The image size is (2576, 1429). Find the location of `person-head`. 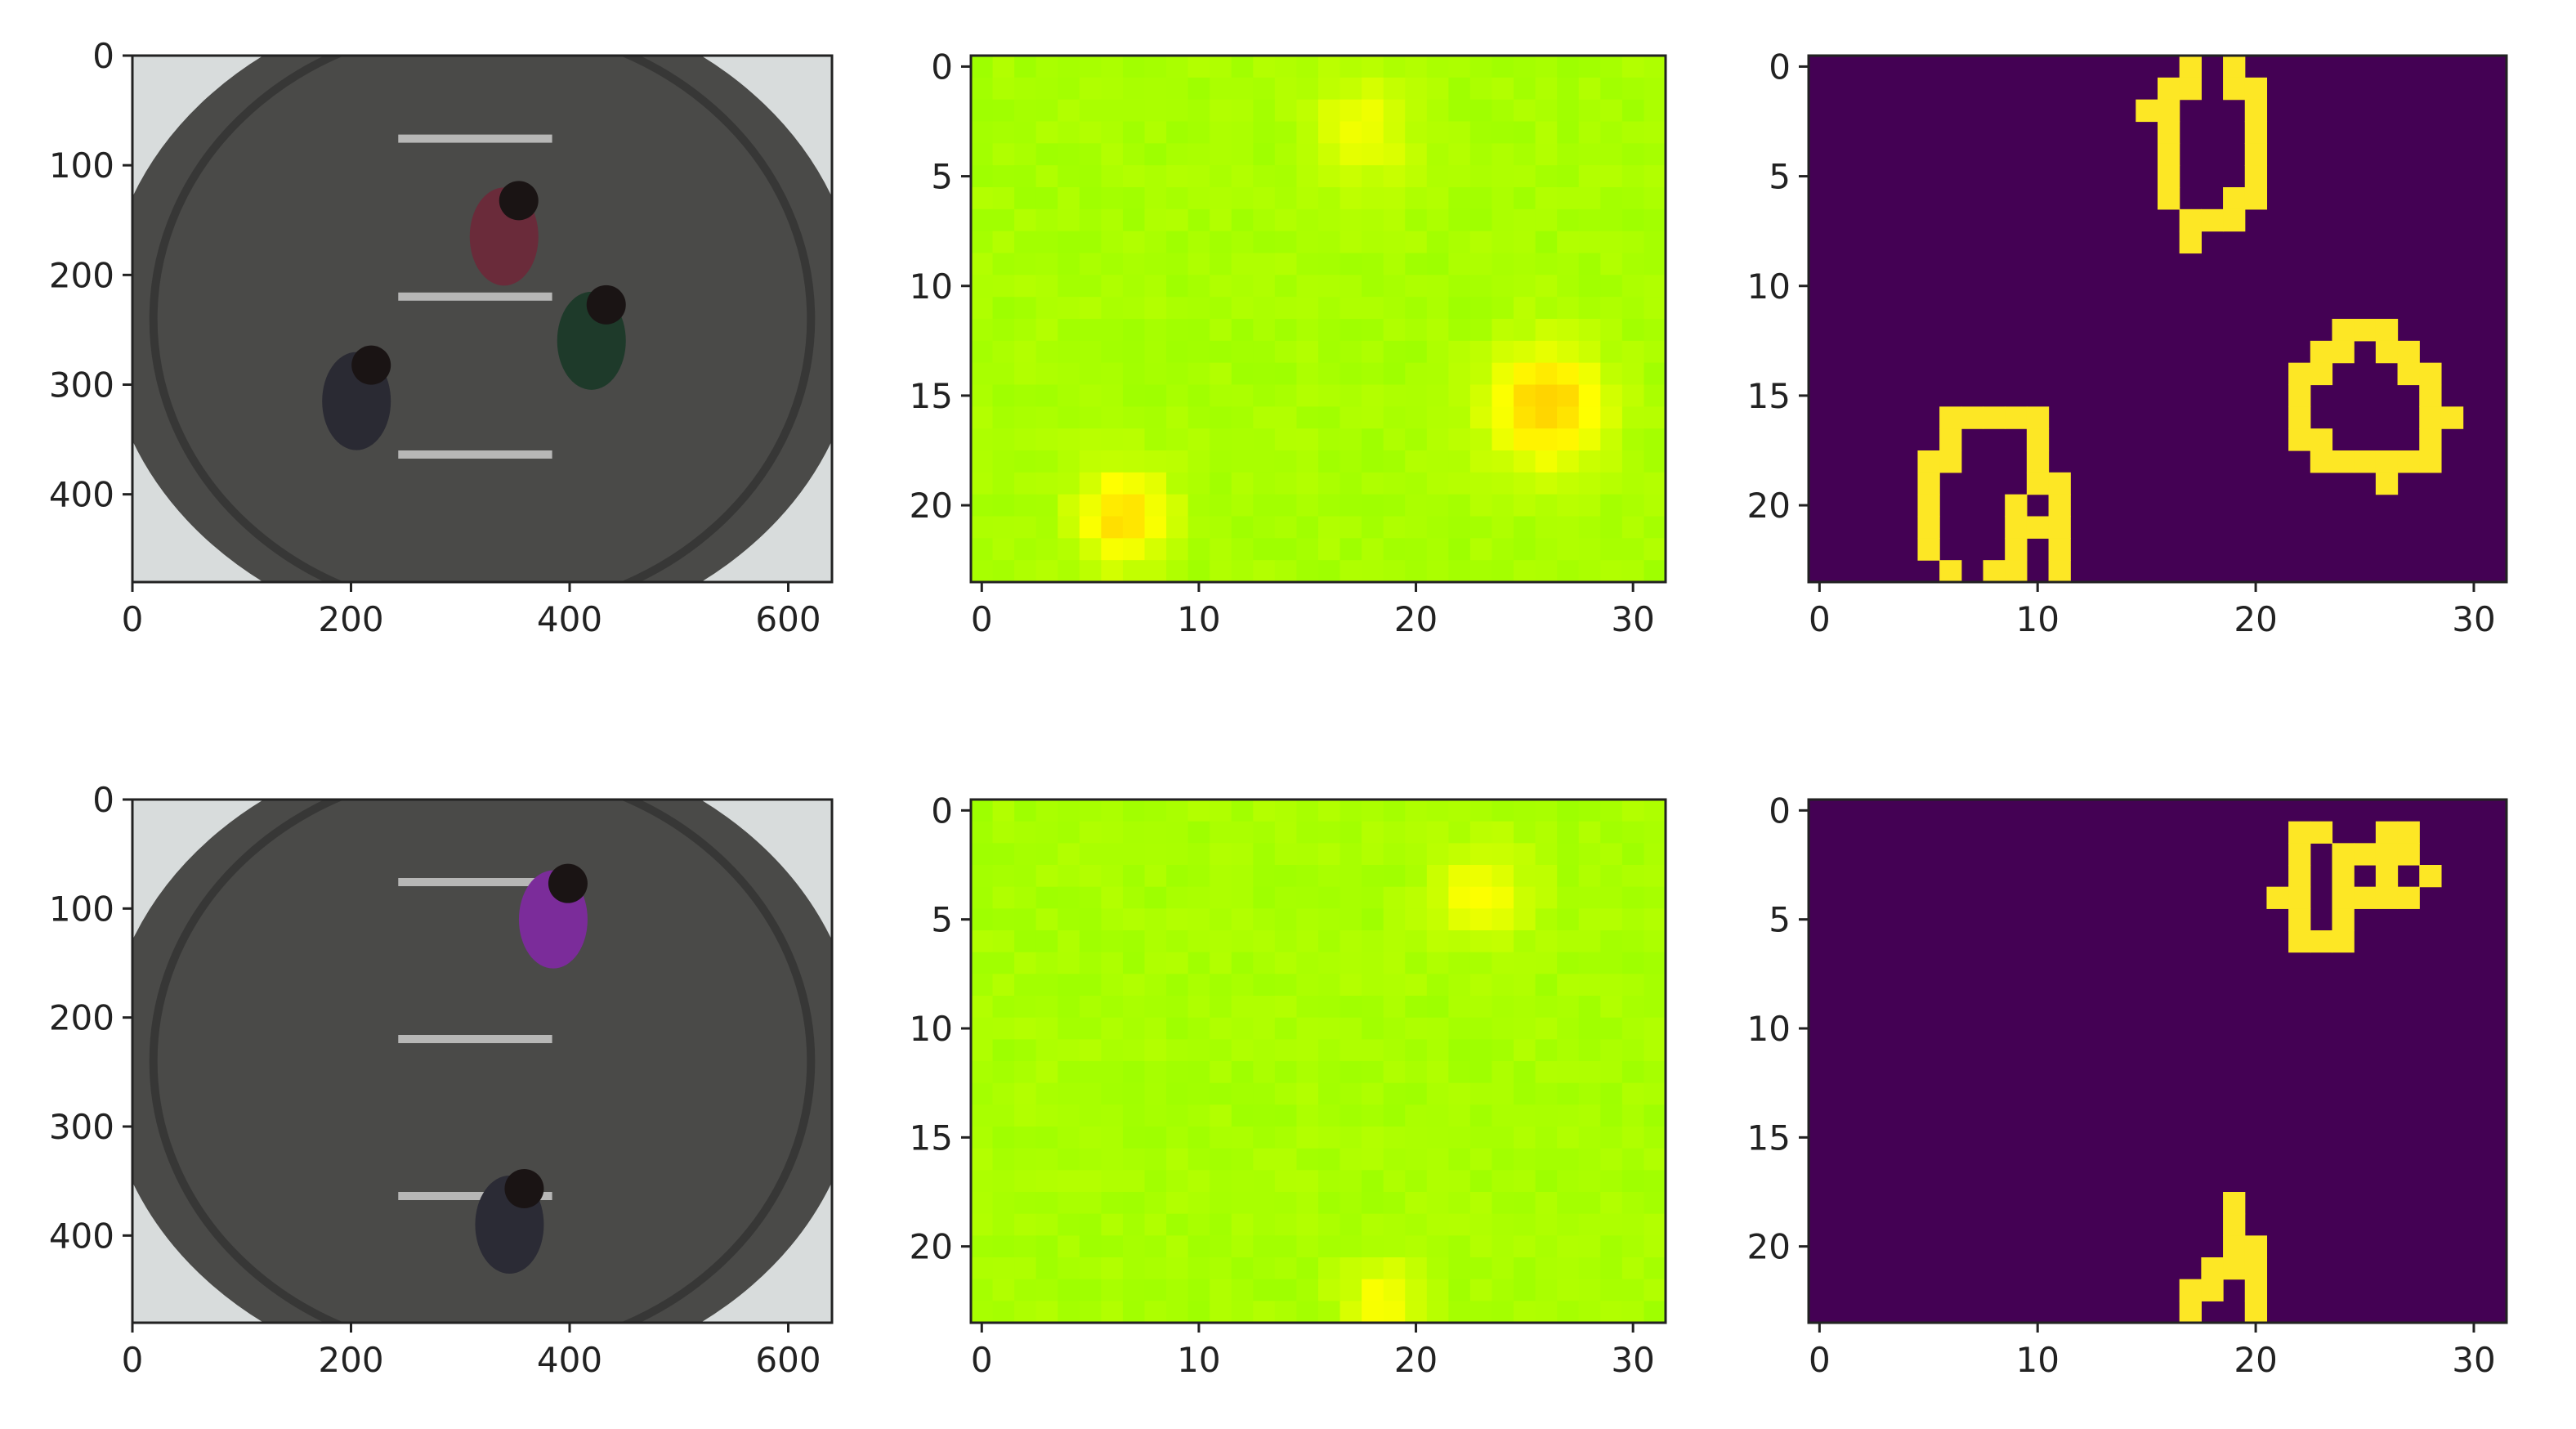

person-head is located at coordinates (524, 1188).